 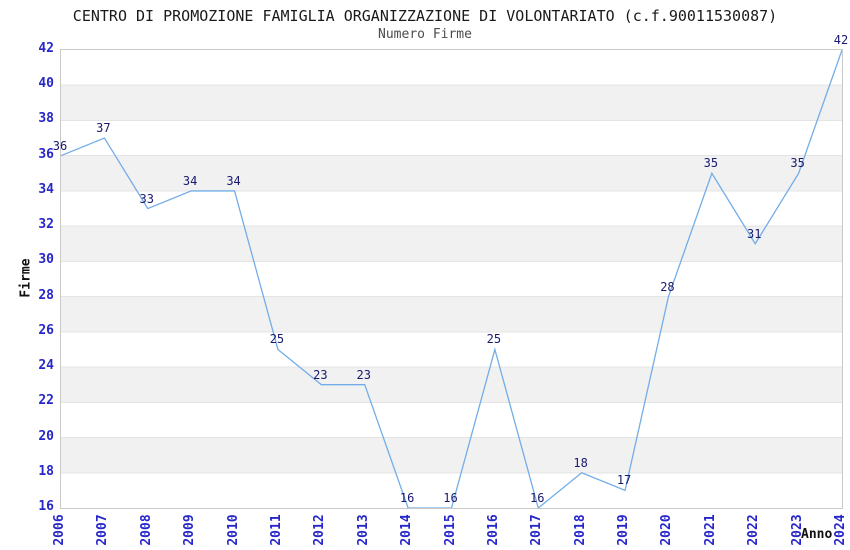 What do you see at coordinates (46, 366) in the screenshot?
I see `y-tick-label-24: 24` at bounding box center [46, 366].